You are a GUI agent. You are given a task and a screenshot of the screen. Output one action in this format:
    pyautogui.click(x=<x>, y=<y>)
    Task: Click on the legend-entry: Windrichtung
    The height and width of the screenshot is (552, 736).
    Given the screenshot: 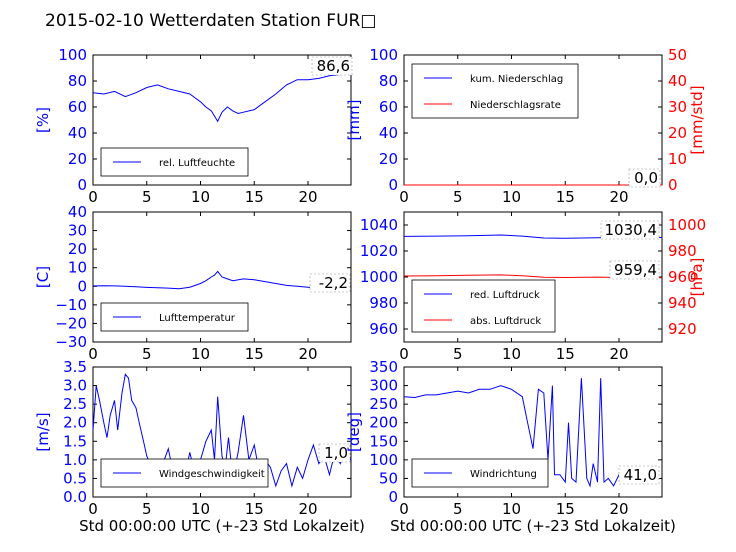 What is the action you would take?
    pyautogui.click(x=503, y=474)
    